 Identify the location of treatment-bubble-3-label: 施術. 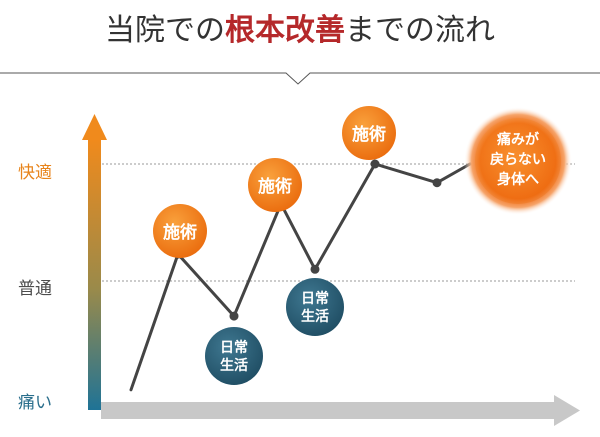
(369, 134).